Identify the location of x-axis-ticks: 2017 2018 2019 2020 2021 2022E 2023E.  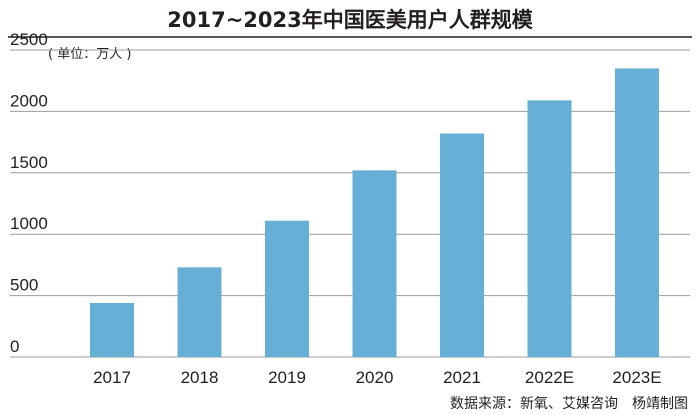
(377, 377).